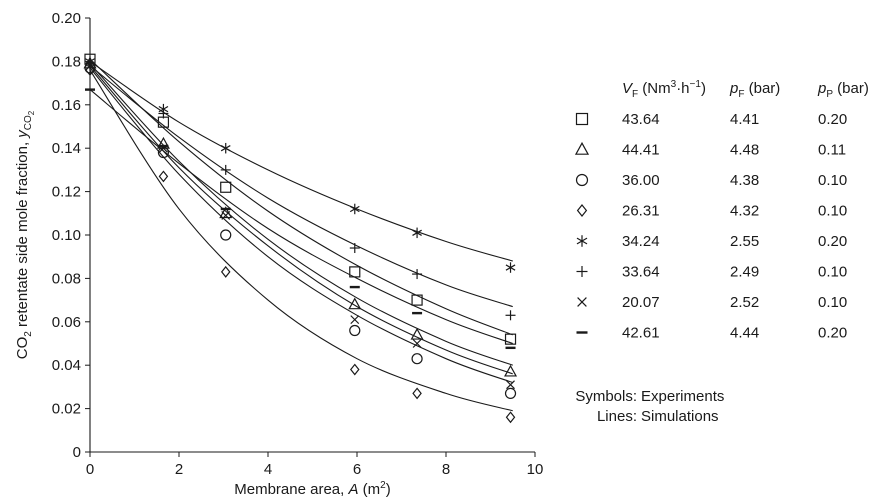  I want to click on note-value: Simulations, so click(680, 416).